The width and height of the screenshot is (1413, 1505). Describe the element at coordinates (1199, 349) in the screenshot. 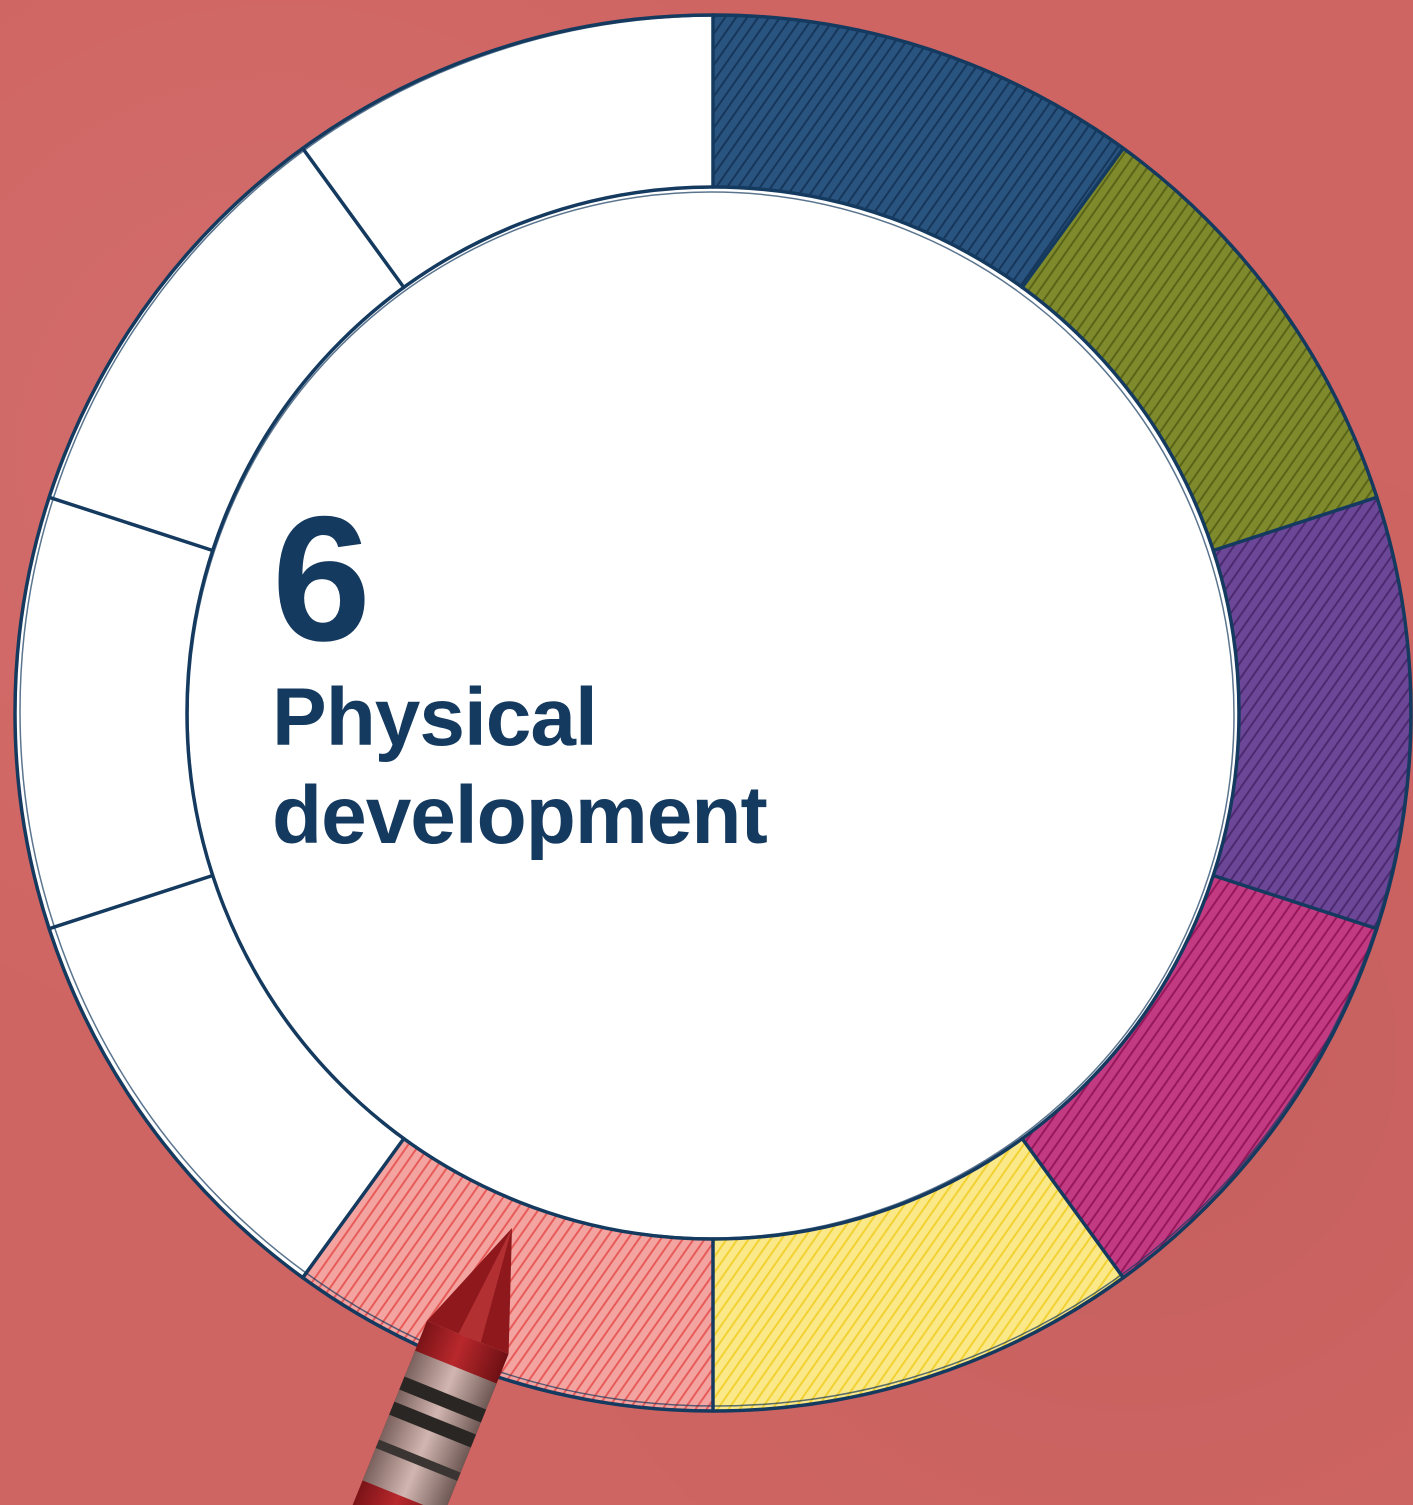

I see `segment-olive` at that location.